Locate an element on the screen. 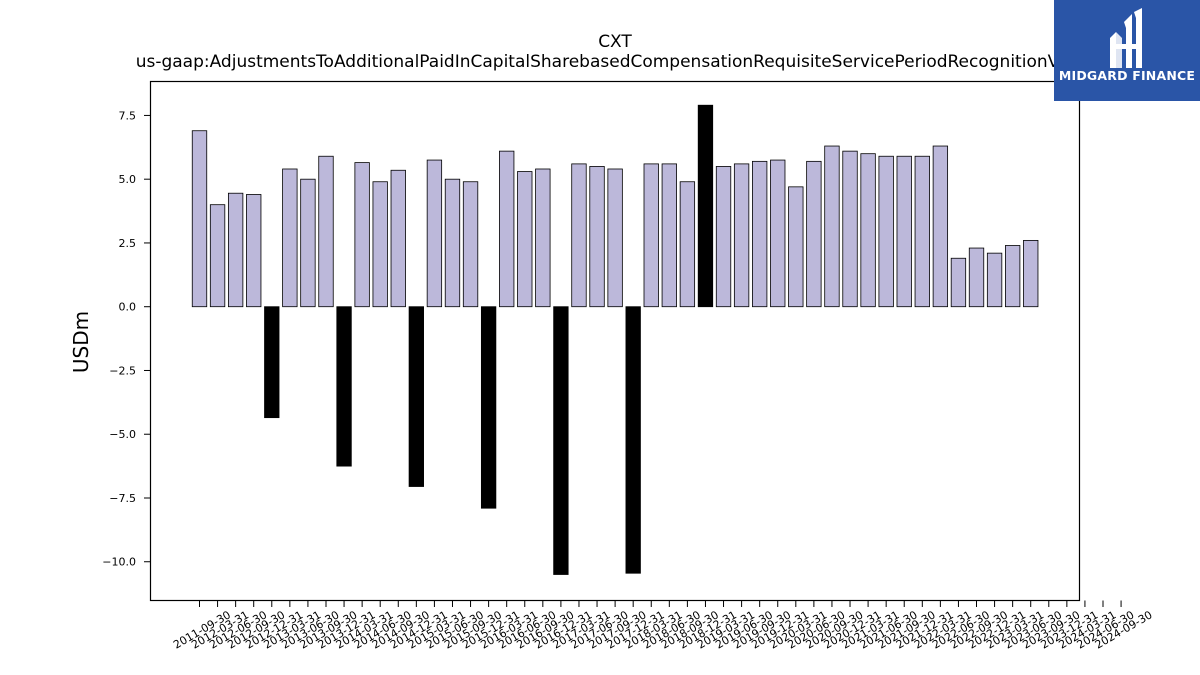 The height and width of the screenshot is (675, 1200). y-axis-label: USDm is located at coordinates (81, 342).